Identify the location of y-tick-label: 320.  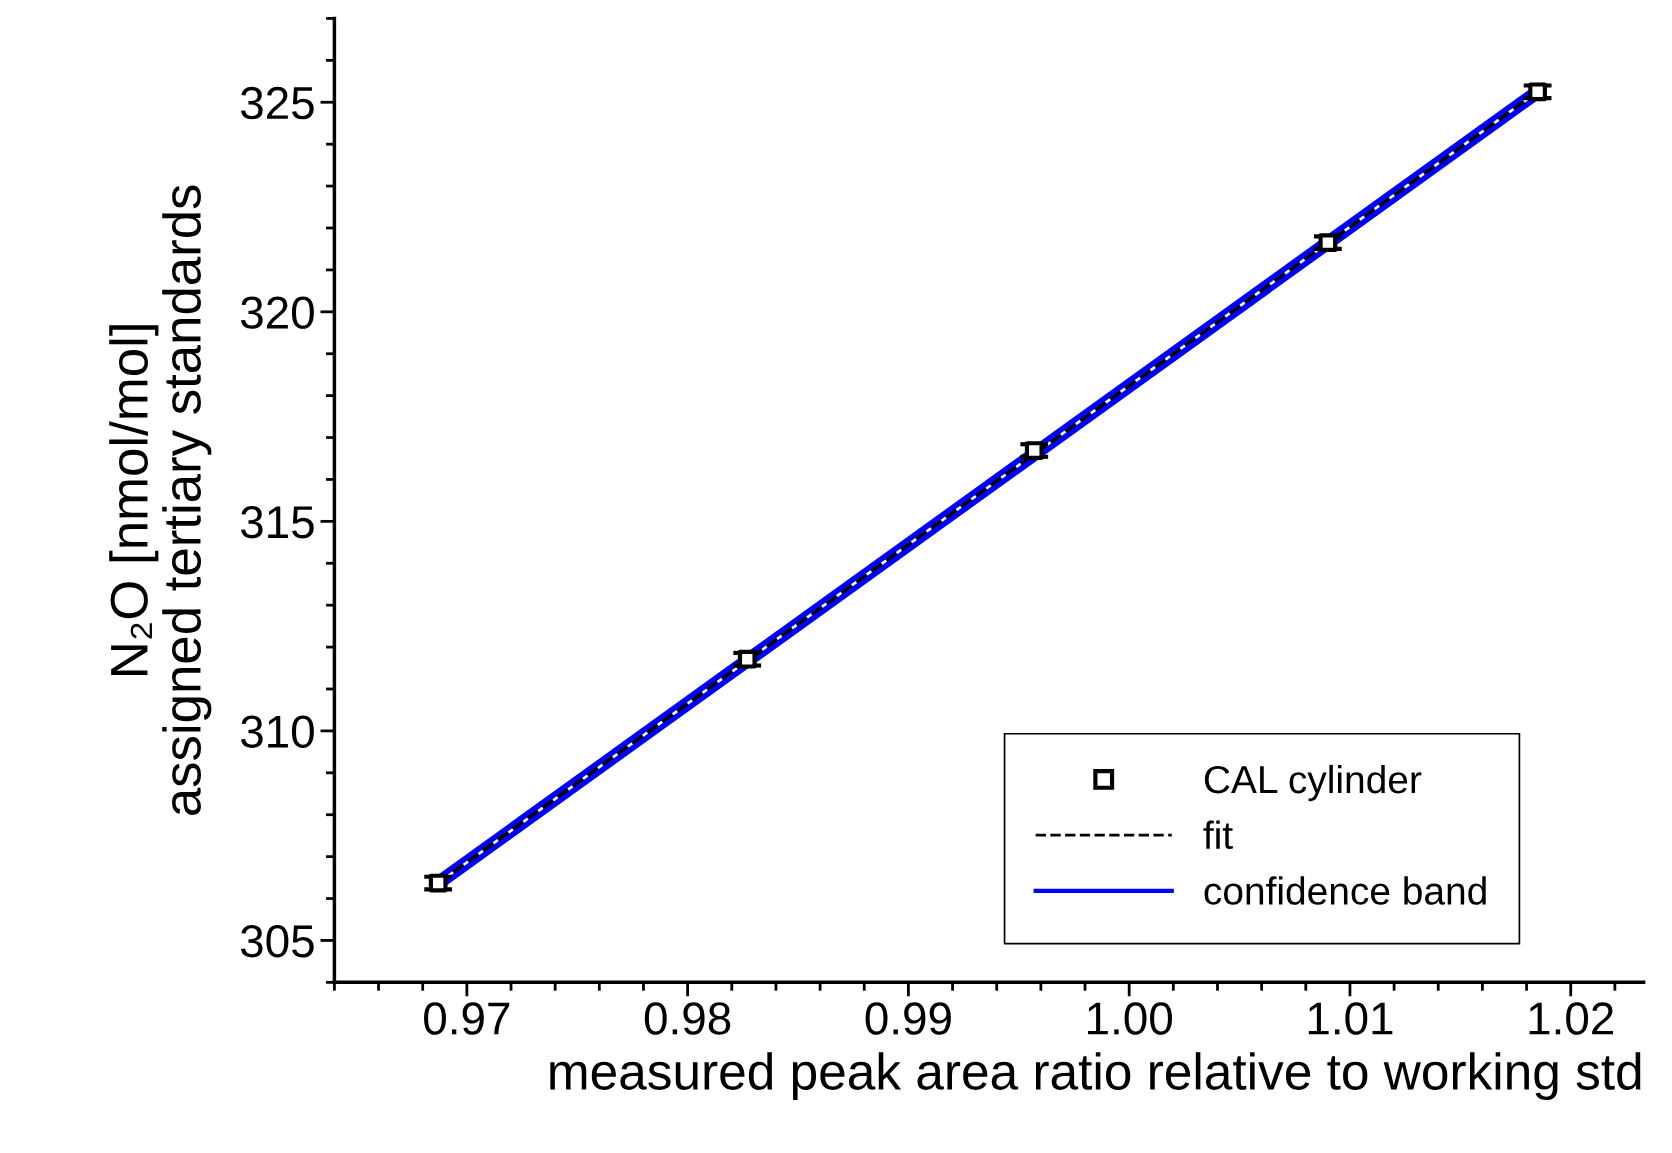
(277, 312).